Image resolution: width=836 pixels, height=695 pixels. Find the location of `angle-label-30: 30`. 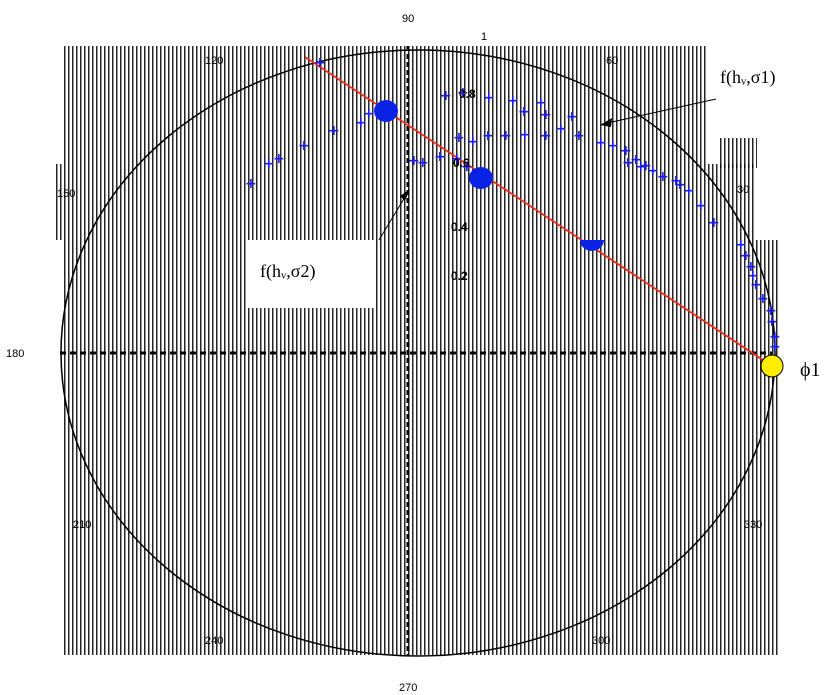

angle-label-30: 30 is located at coordinates (743, 190).